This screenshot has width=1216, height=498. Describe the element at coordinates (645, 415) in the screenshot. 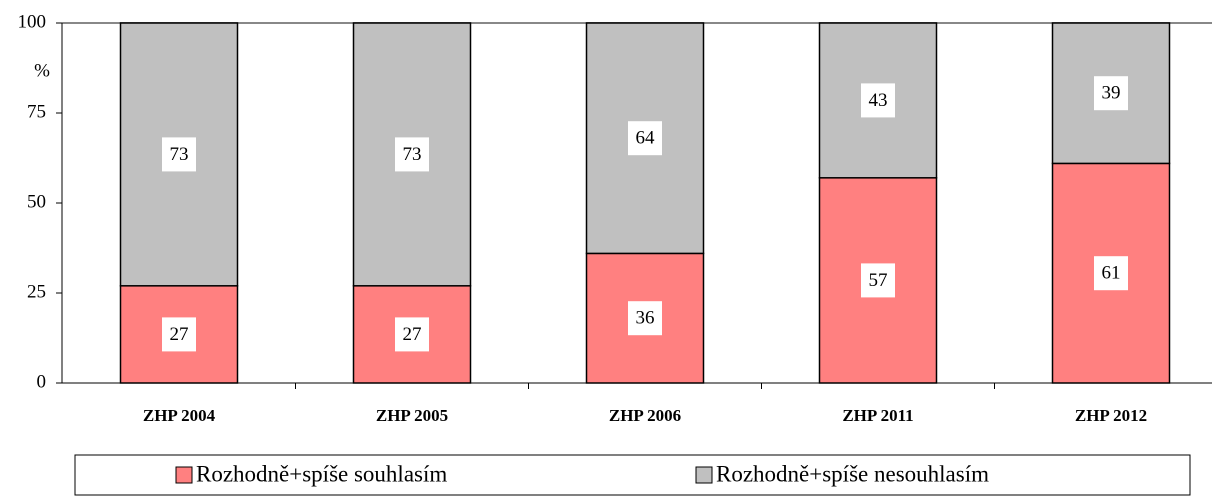

I see `x-tick-label: ZHP 2006` at that location.